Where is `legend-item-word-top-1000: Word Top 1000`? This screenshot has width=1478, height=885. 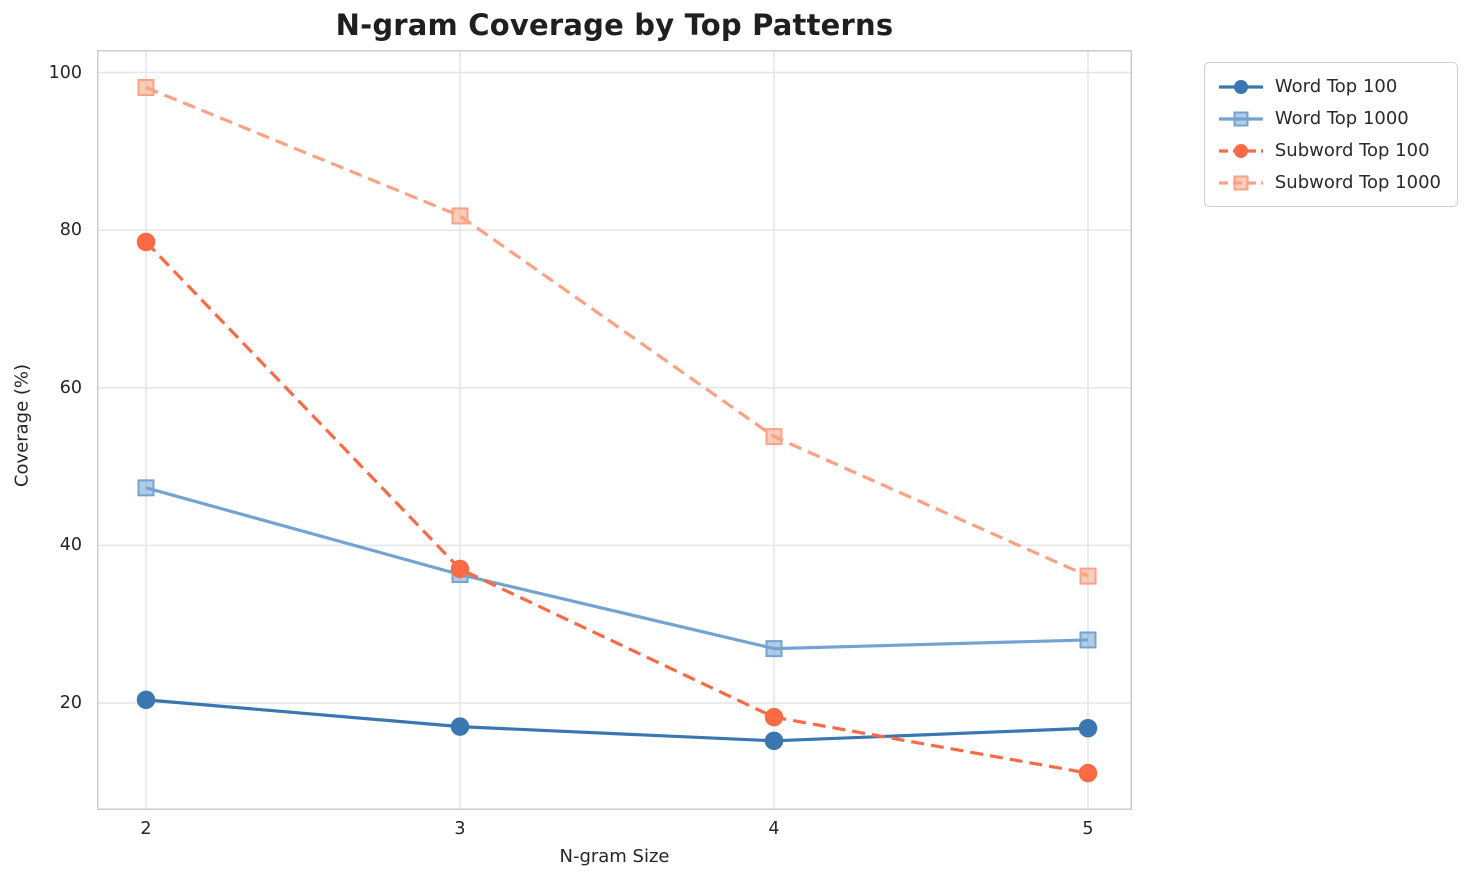 legend-item-word-top-1000: Word Top 1000 is located at coordinates (1329, 118).